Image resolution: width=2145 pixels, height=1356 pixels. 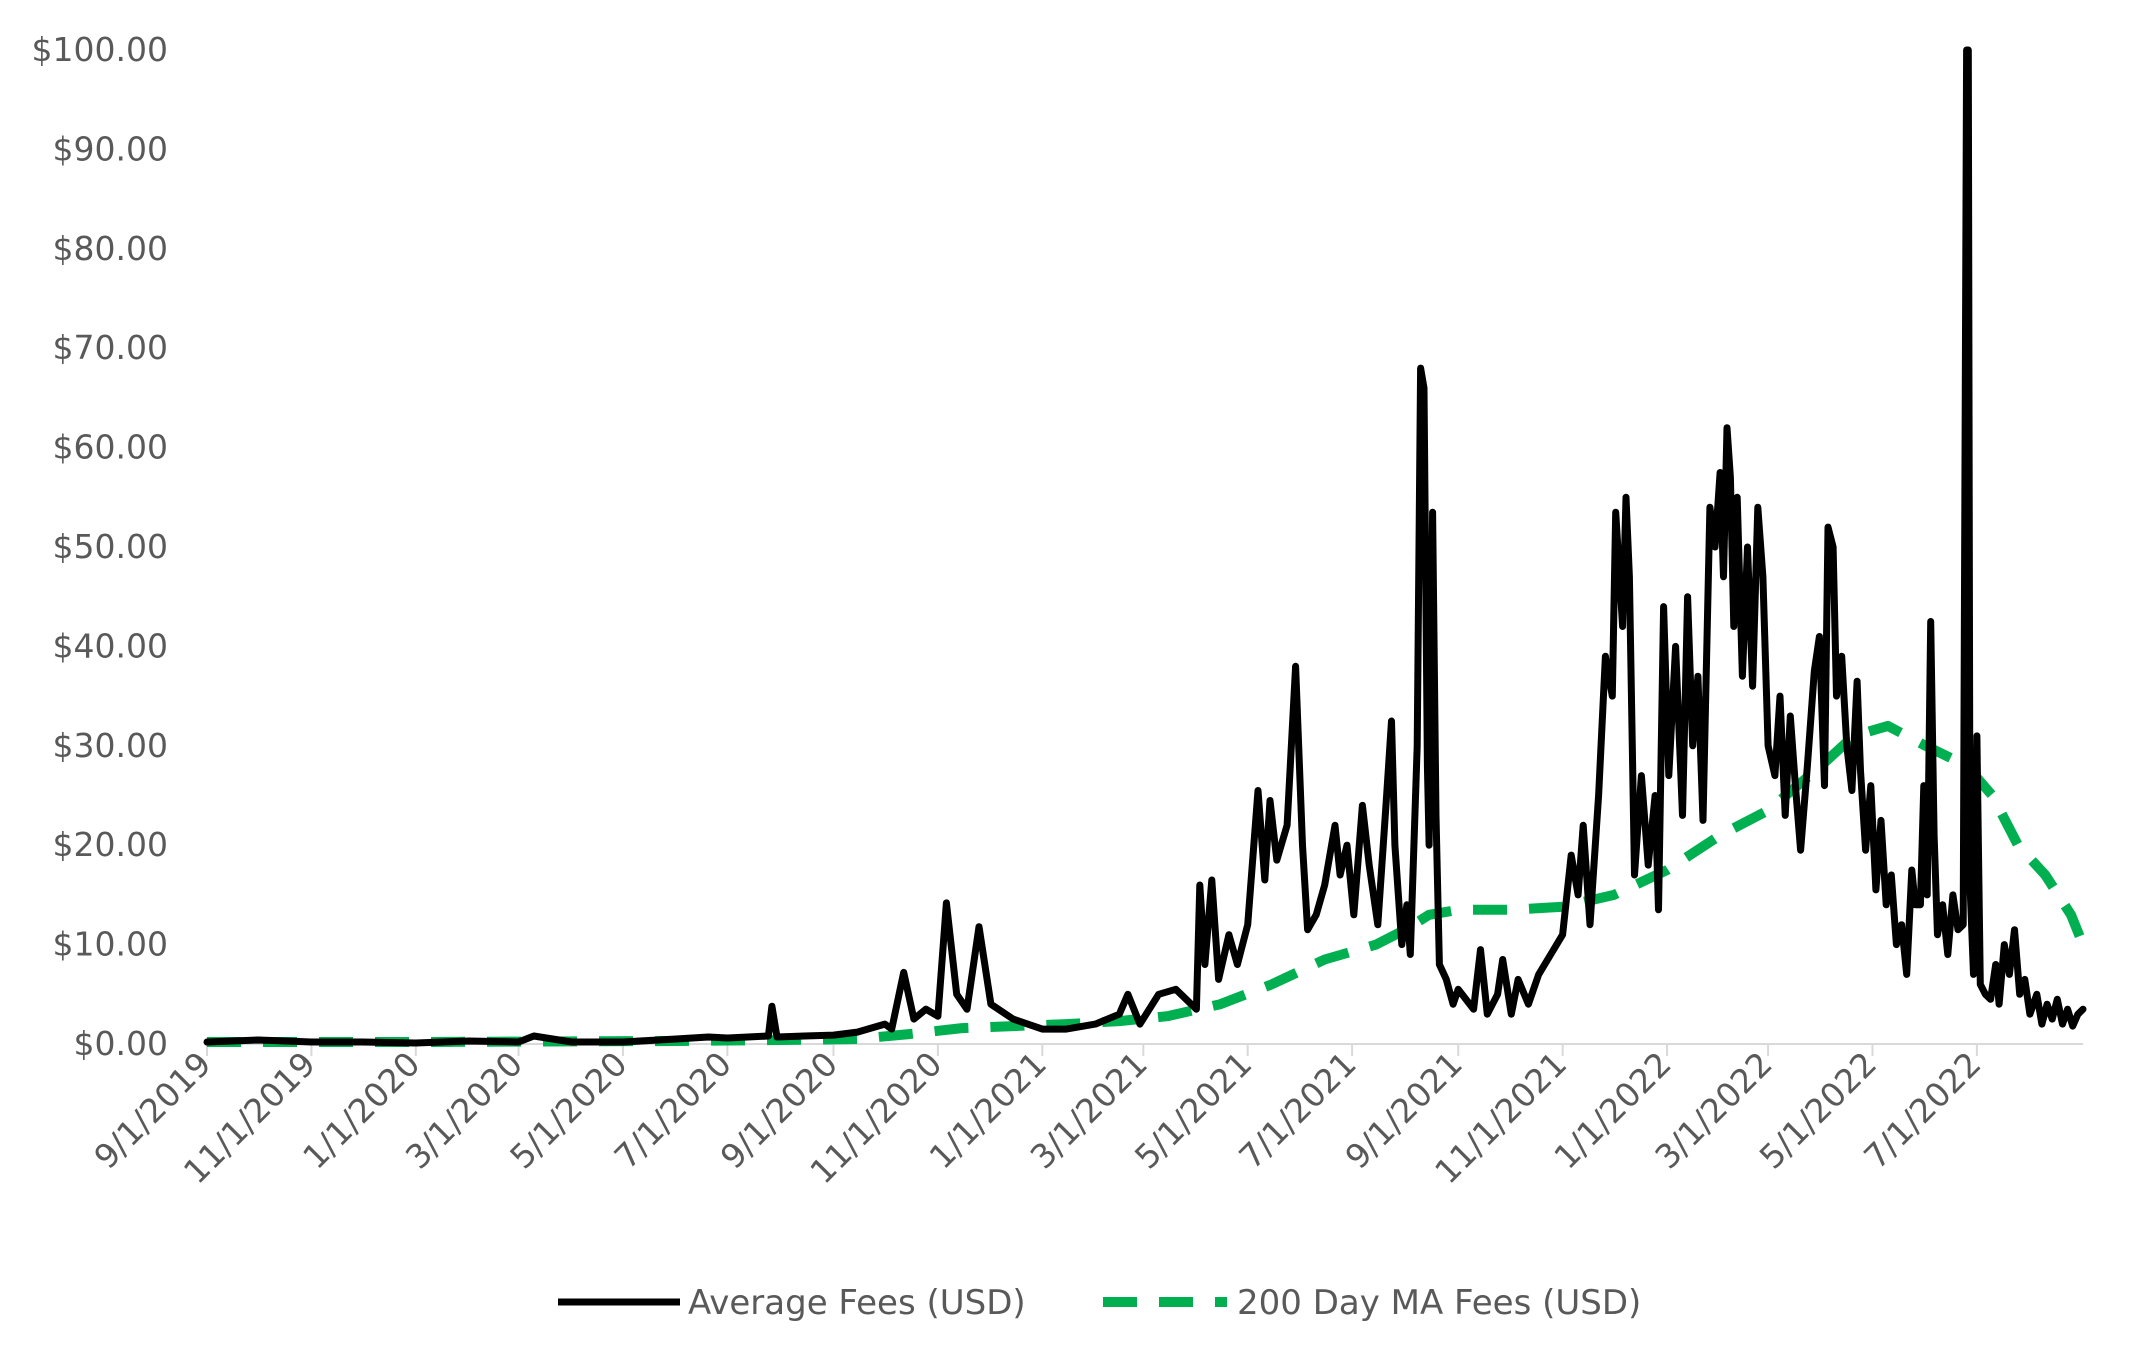 What do you see at coordinates (100, 49) in the screenshot?
I see `y-tick-label: $100.00` at bounding box center [100, 49].